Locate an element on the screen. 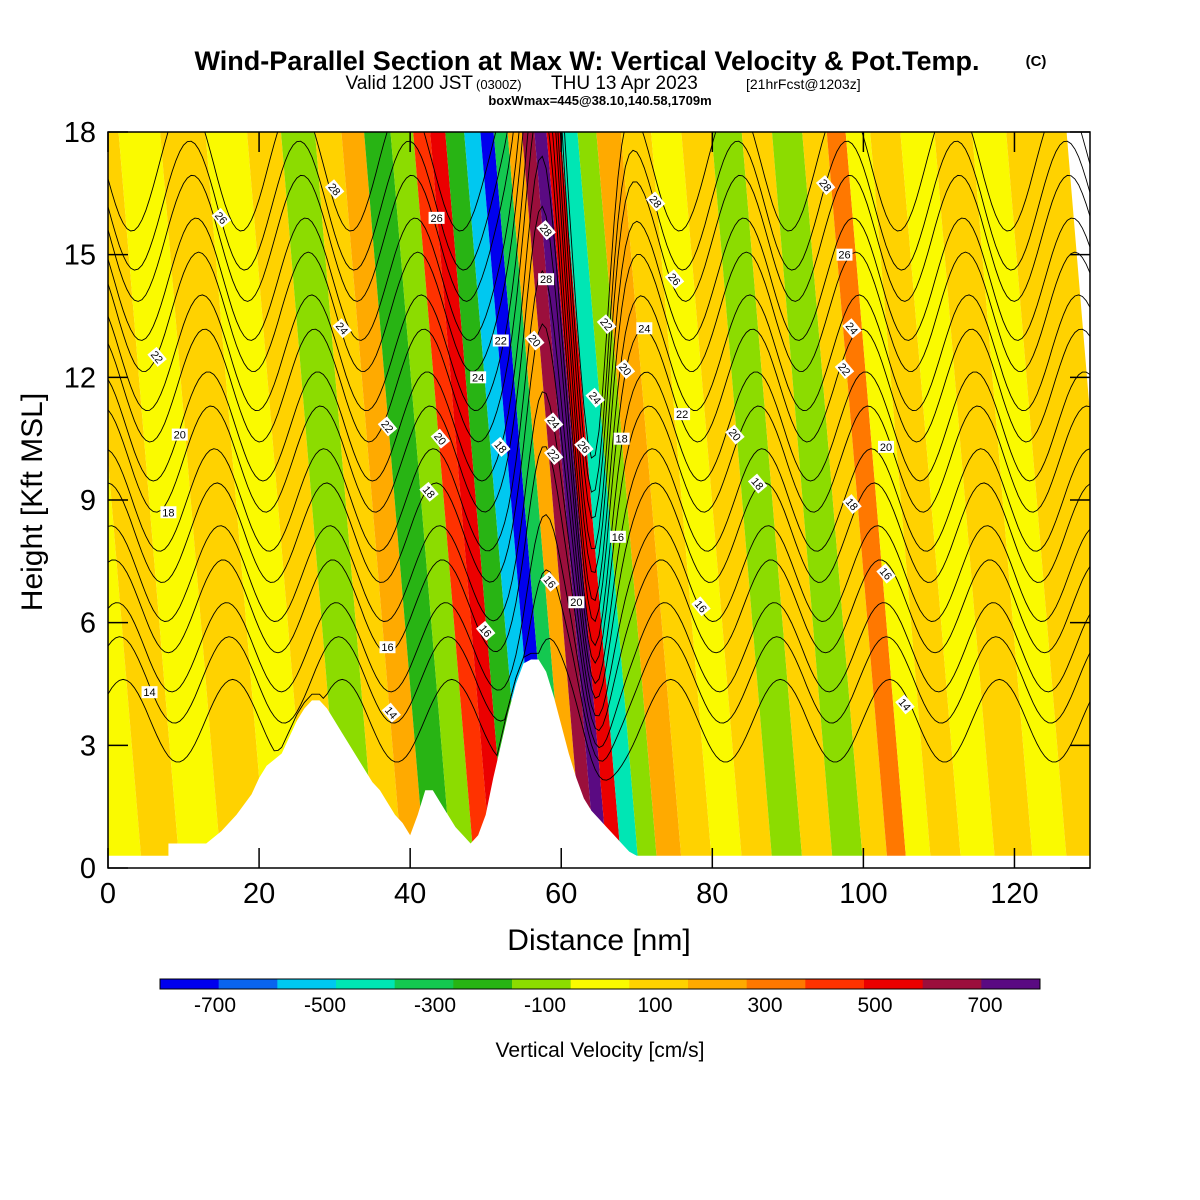 The height and width of the screenshot is (1200, 1200). colorbar-tick-label: 100 is located at coordinates (654, 1005).